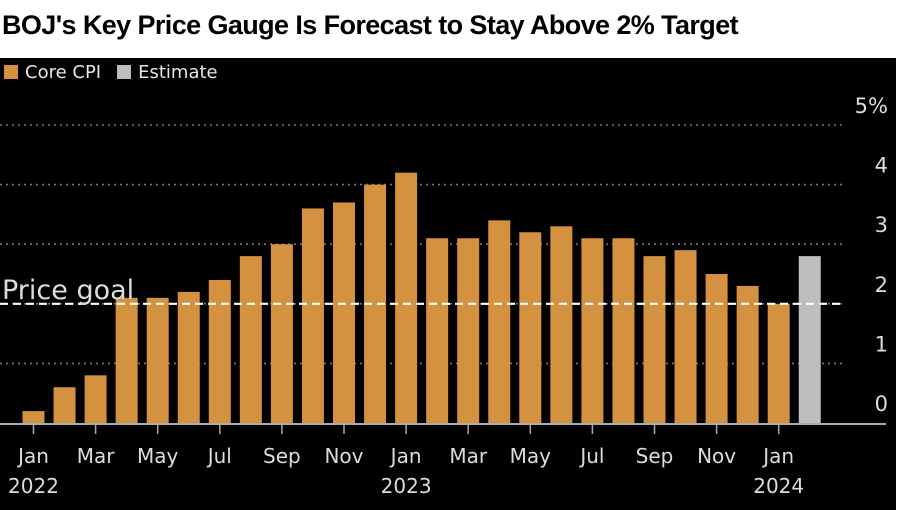 The image size is (900, 510). Describe the element at coordinates (63, 72) in the screenshot. I see `legend-label-core-cpi: Core CPI` at that location.